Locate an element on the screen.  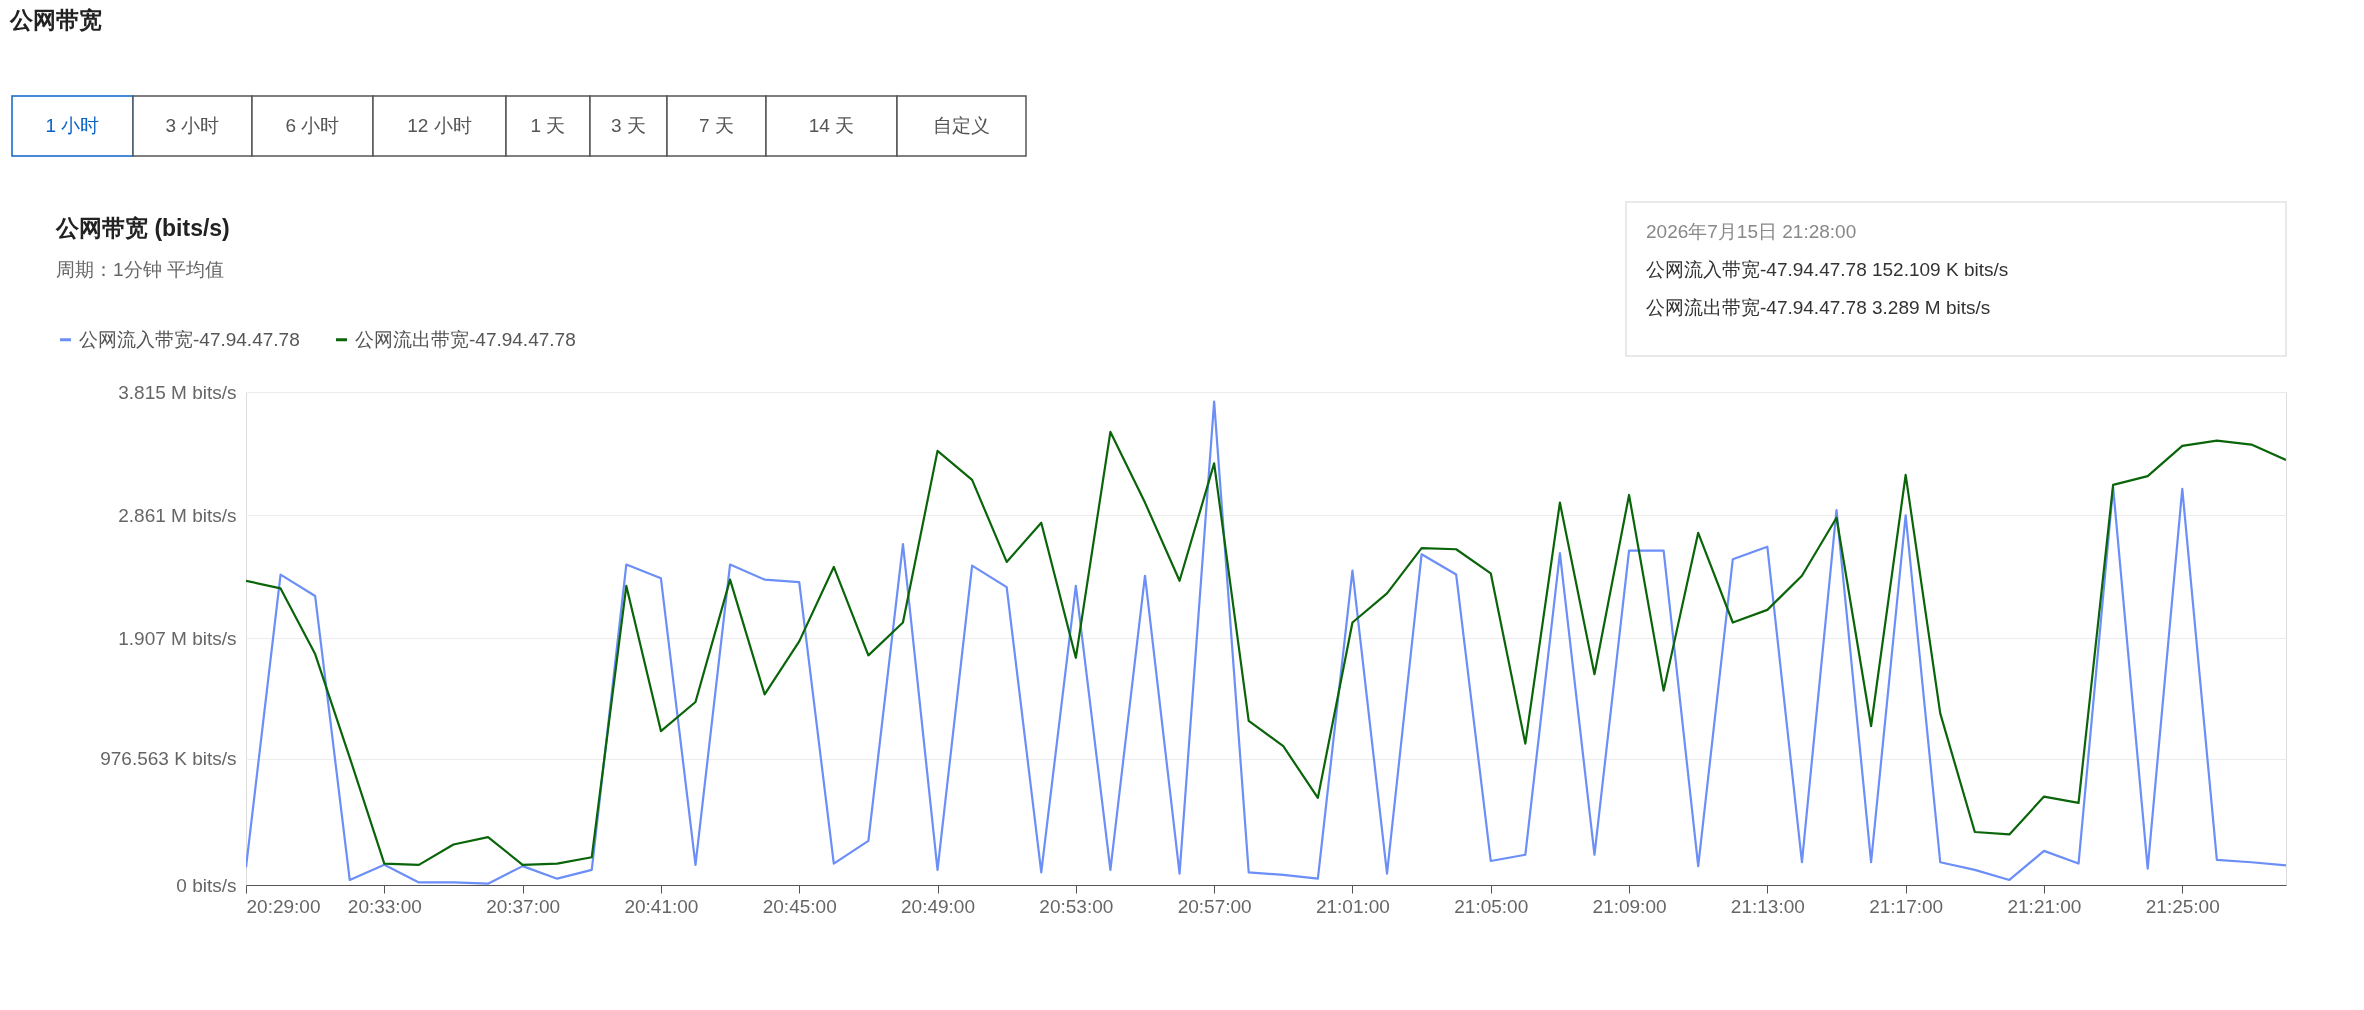
x-tick-label: 21:17:00 is located at coordinates (1906, 906).